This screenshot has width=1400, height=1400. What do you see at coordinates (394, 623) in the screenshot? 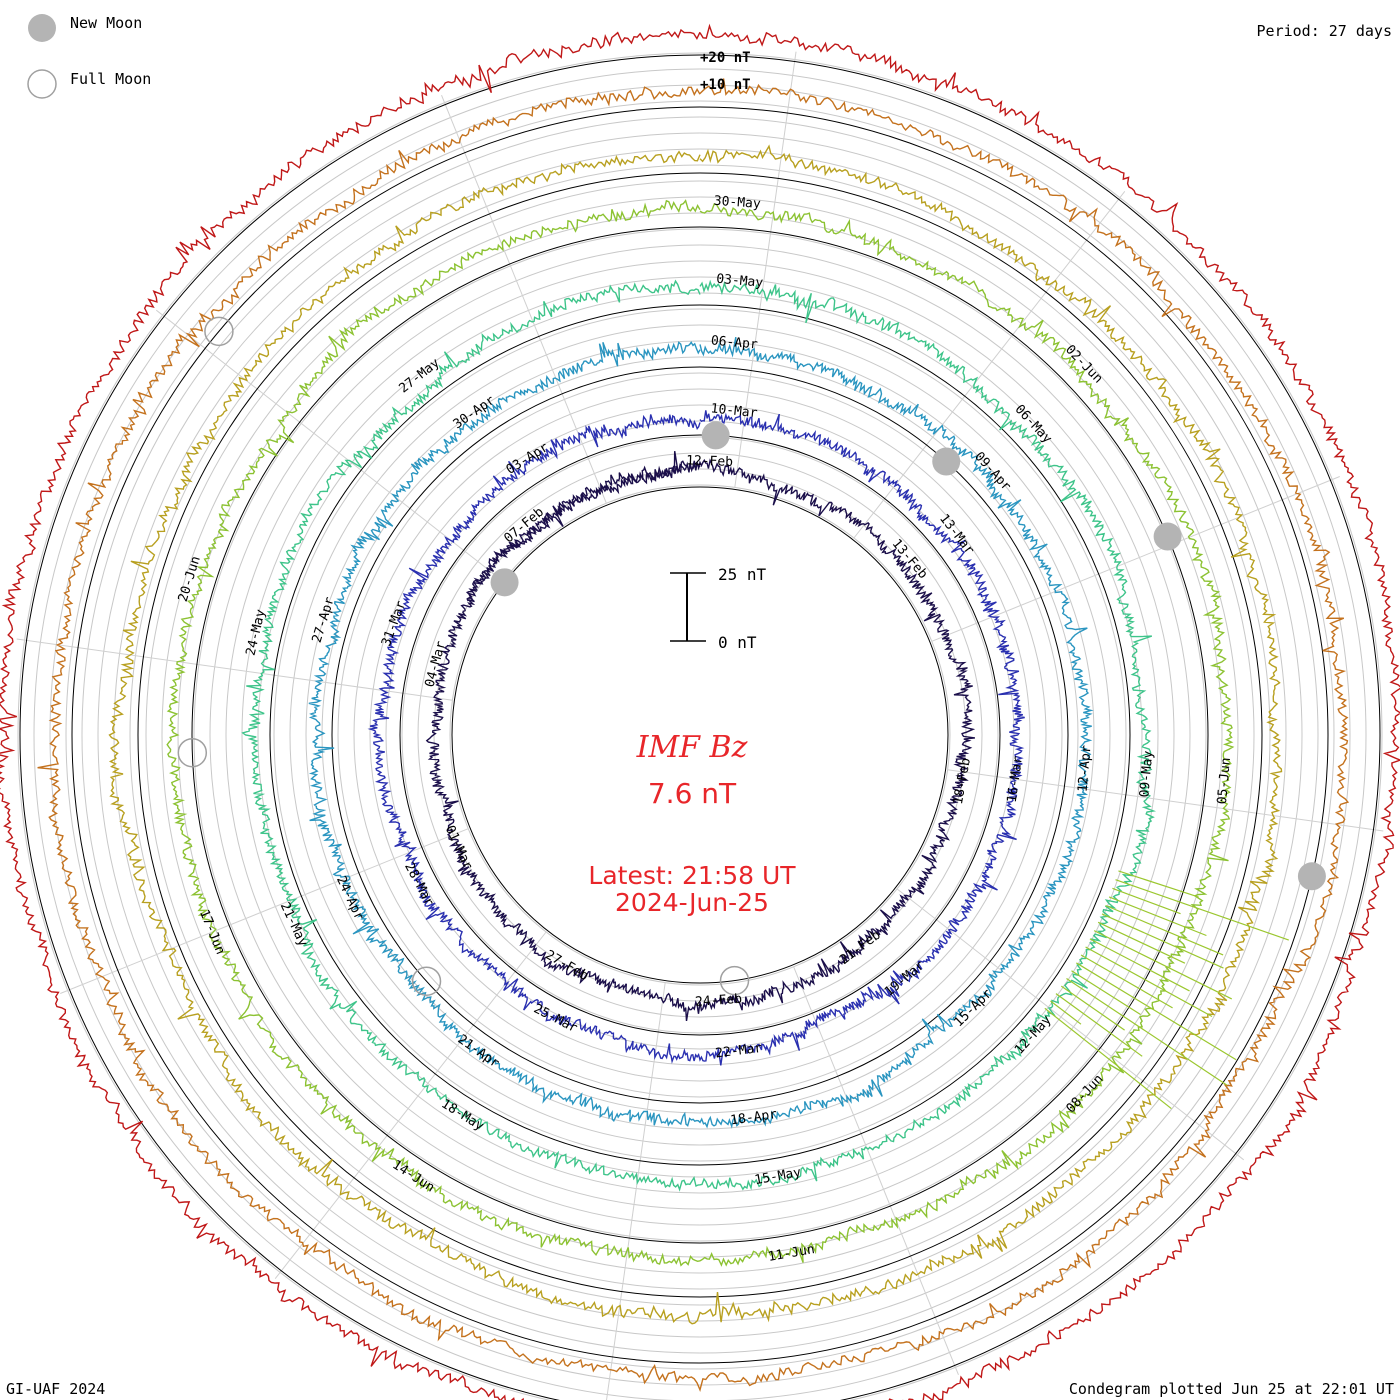
I see `date-label: 31-Mar` at bounding box center [394, 623].